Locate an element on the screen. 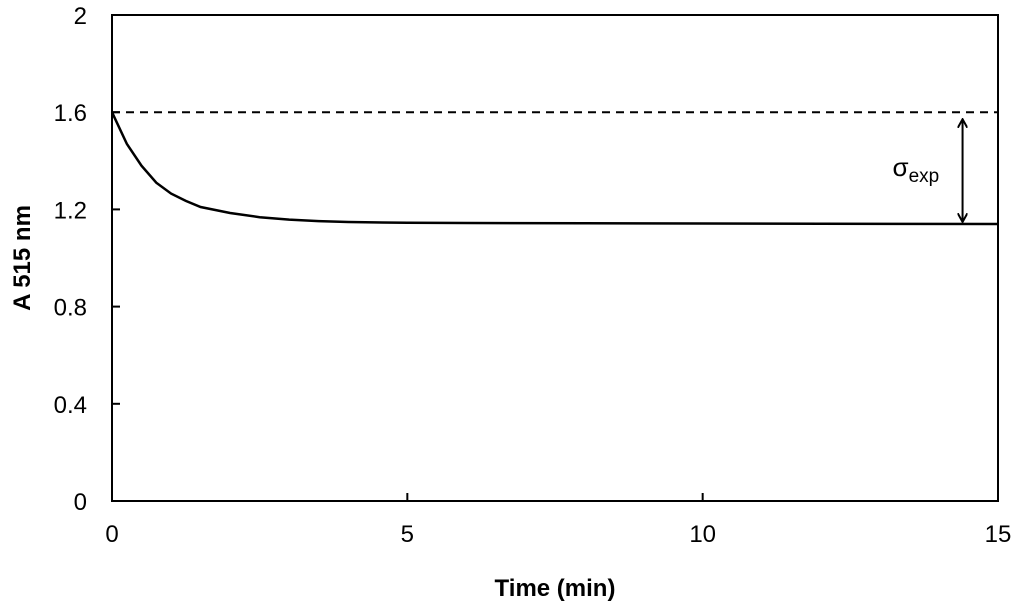 The height and width of the screenshot is (608, 1024). sigma-exp-label-main: σ is located at coordinates (901, 167).